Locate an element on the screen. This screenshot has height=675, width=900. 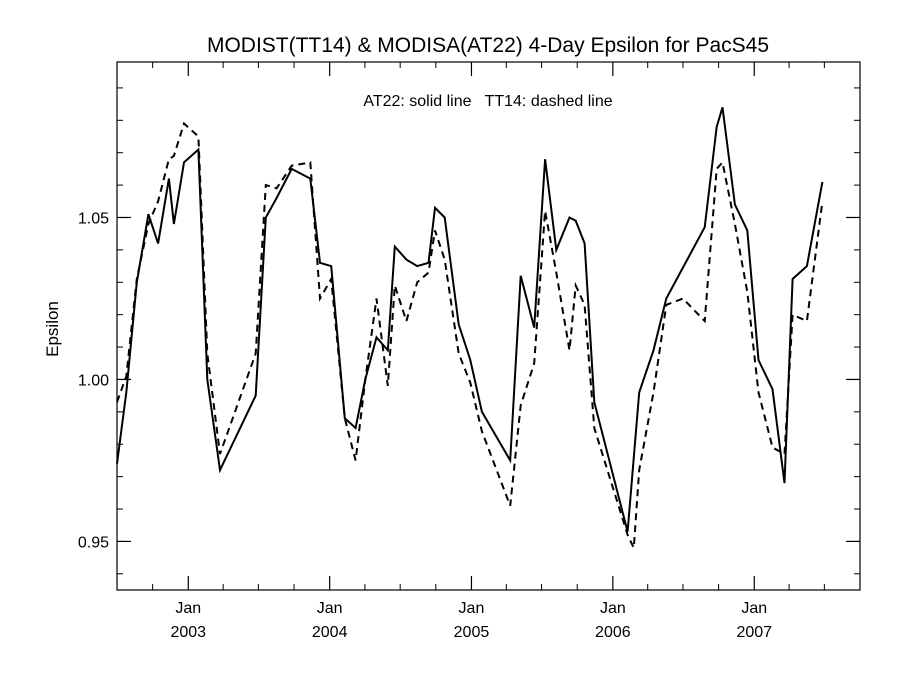
legend-annotation: AT22: solid line TT14: dashed line is located at coordinates (487, 101).